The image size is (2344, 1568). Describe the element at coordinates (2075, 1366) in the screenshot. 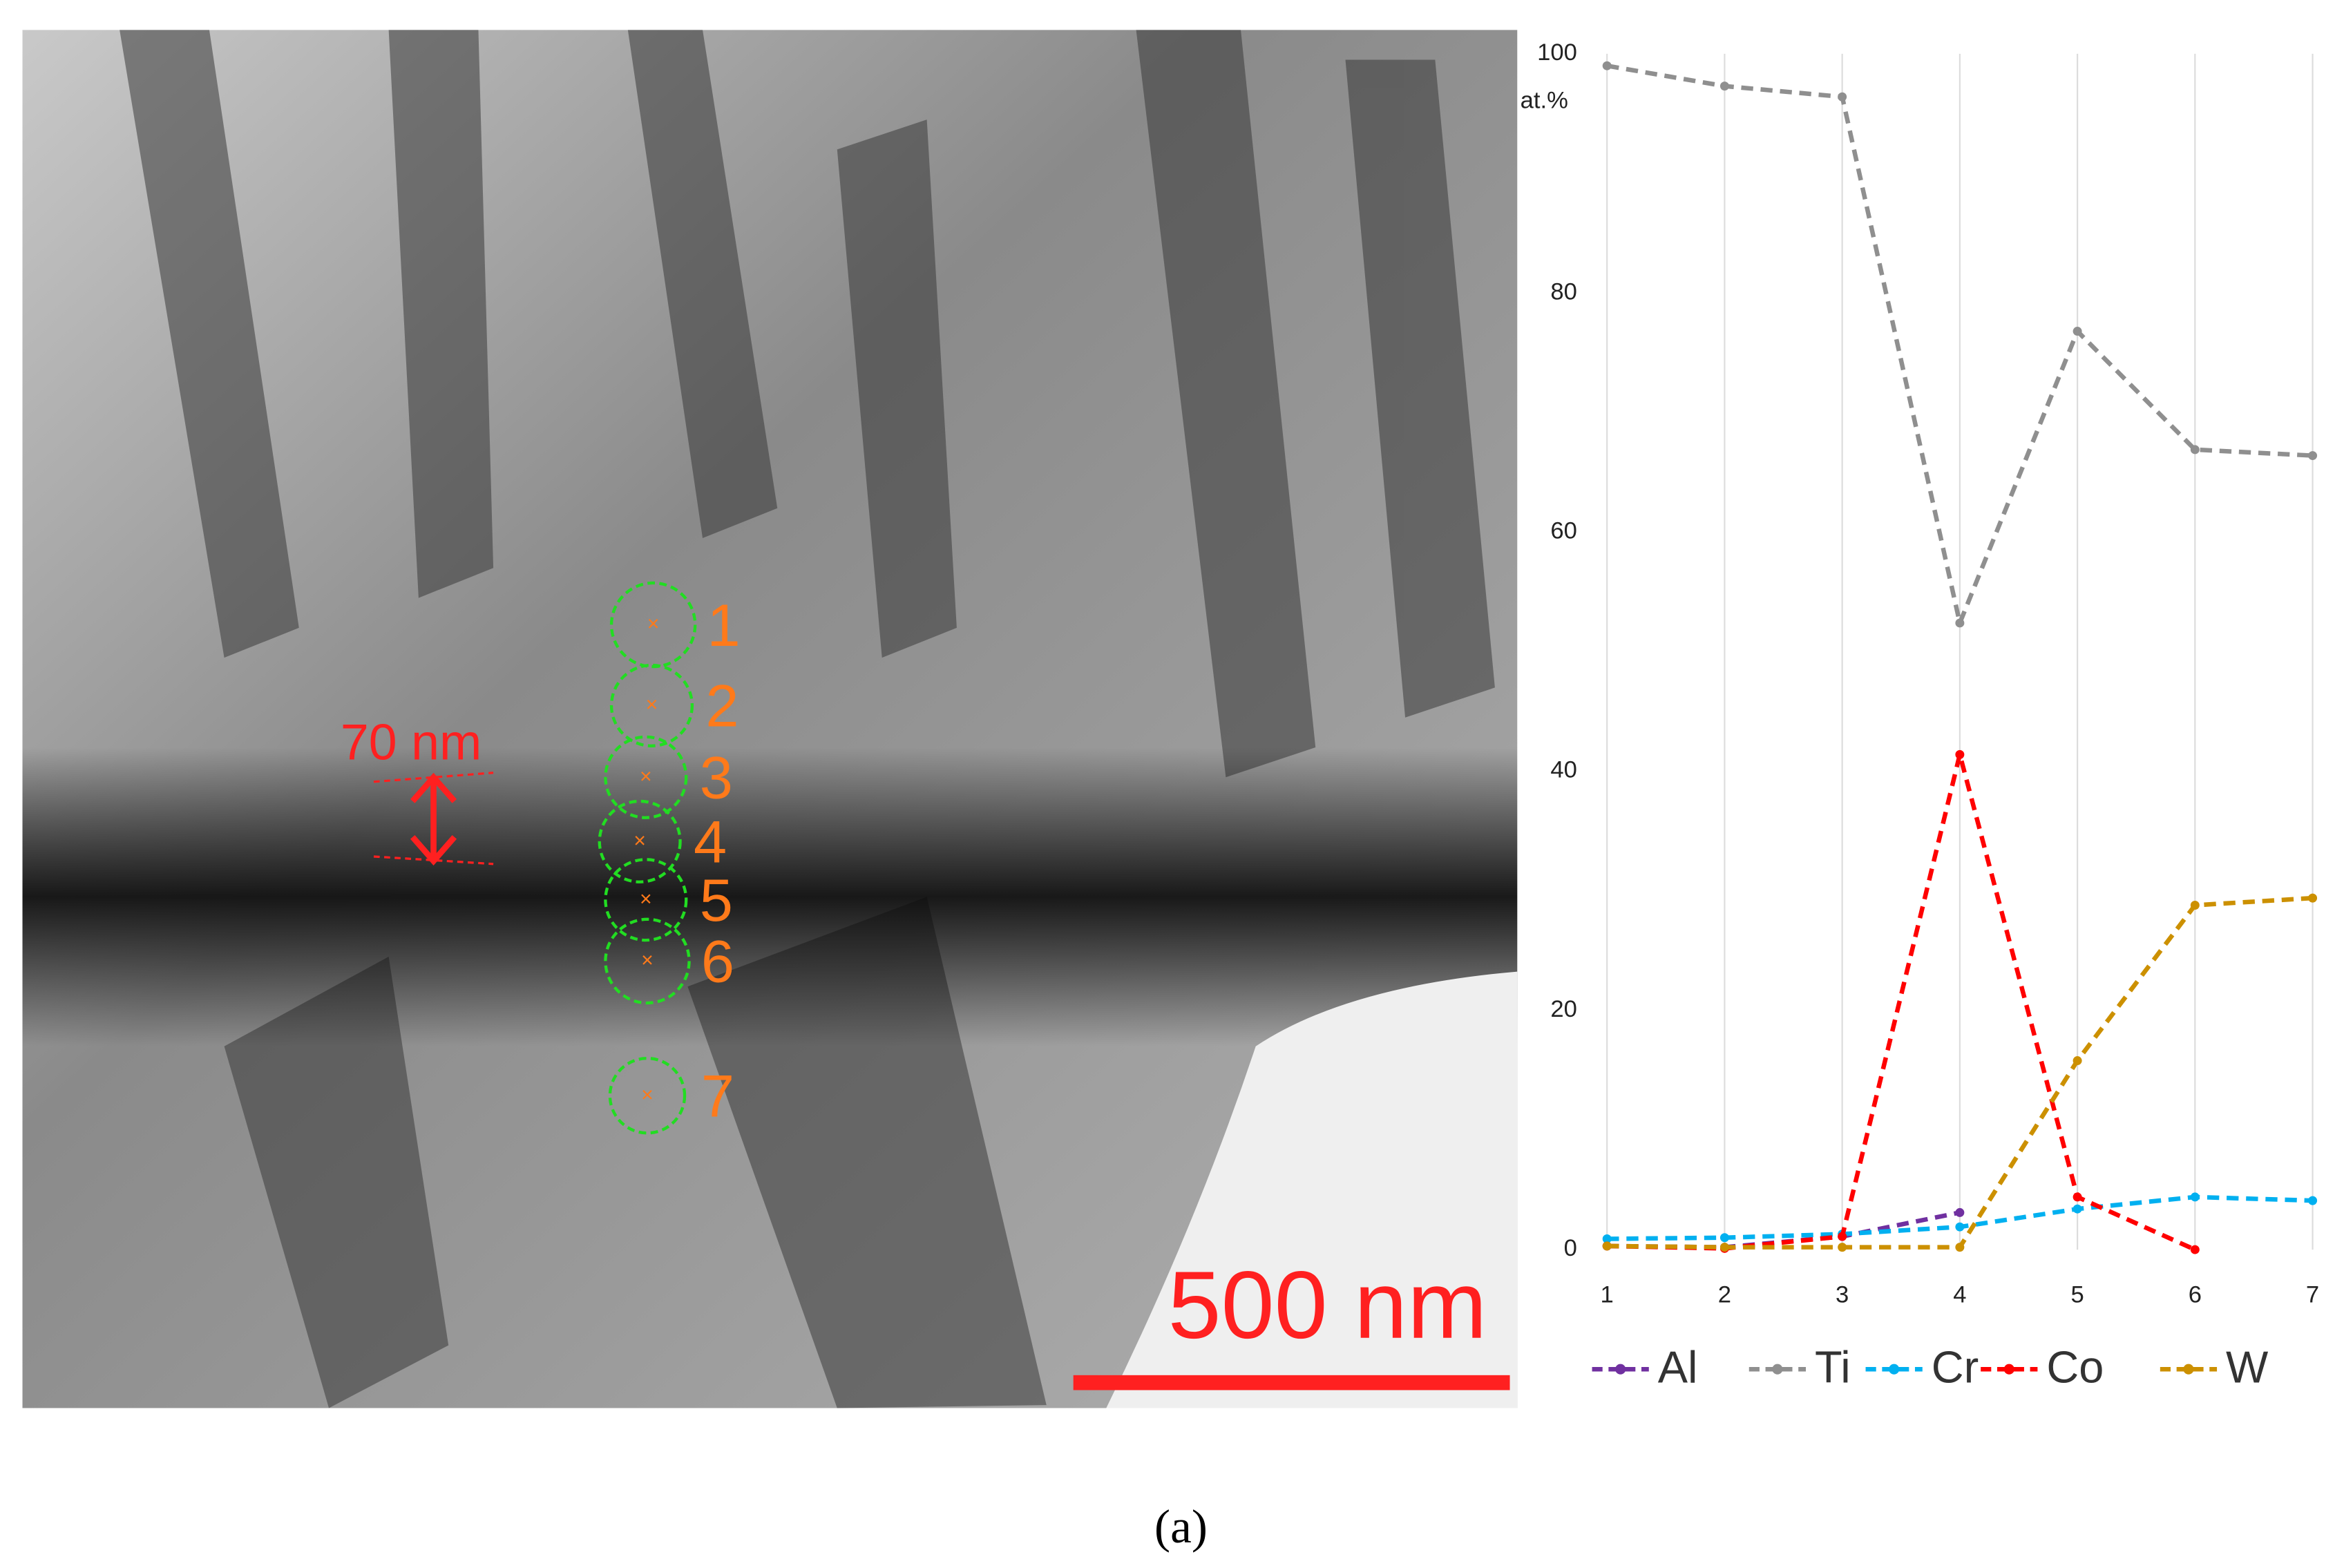

I see `legend-label: Co` at that location.